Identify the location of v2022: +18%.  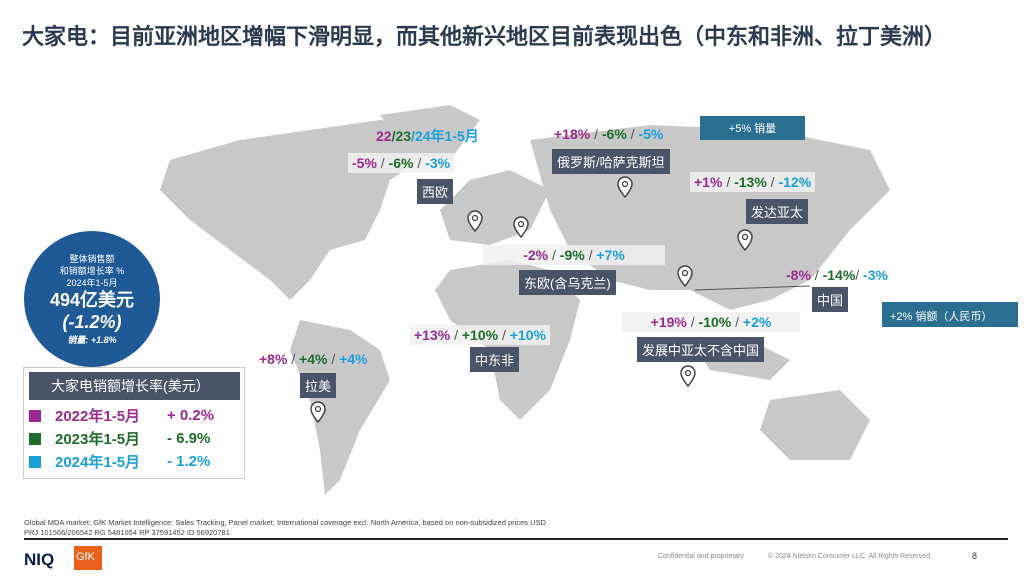
(572, 134).